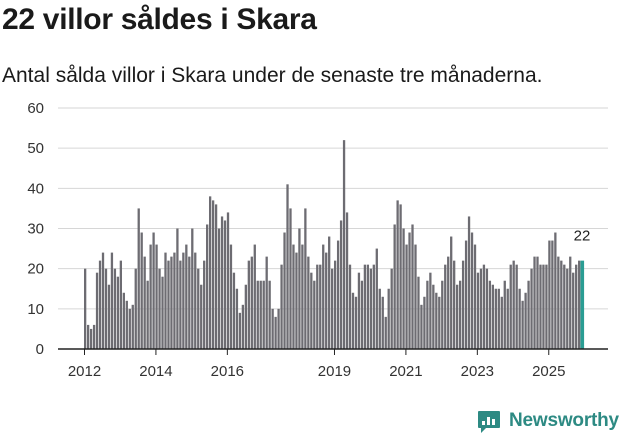  What do you see at coordinates (35, 188) in the screenshot?
I see `y-tick-label: 40` at bounding box center [35, 188].